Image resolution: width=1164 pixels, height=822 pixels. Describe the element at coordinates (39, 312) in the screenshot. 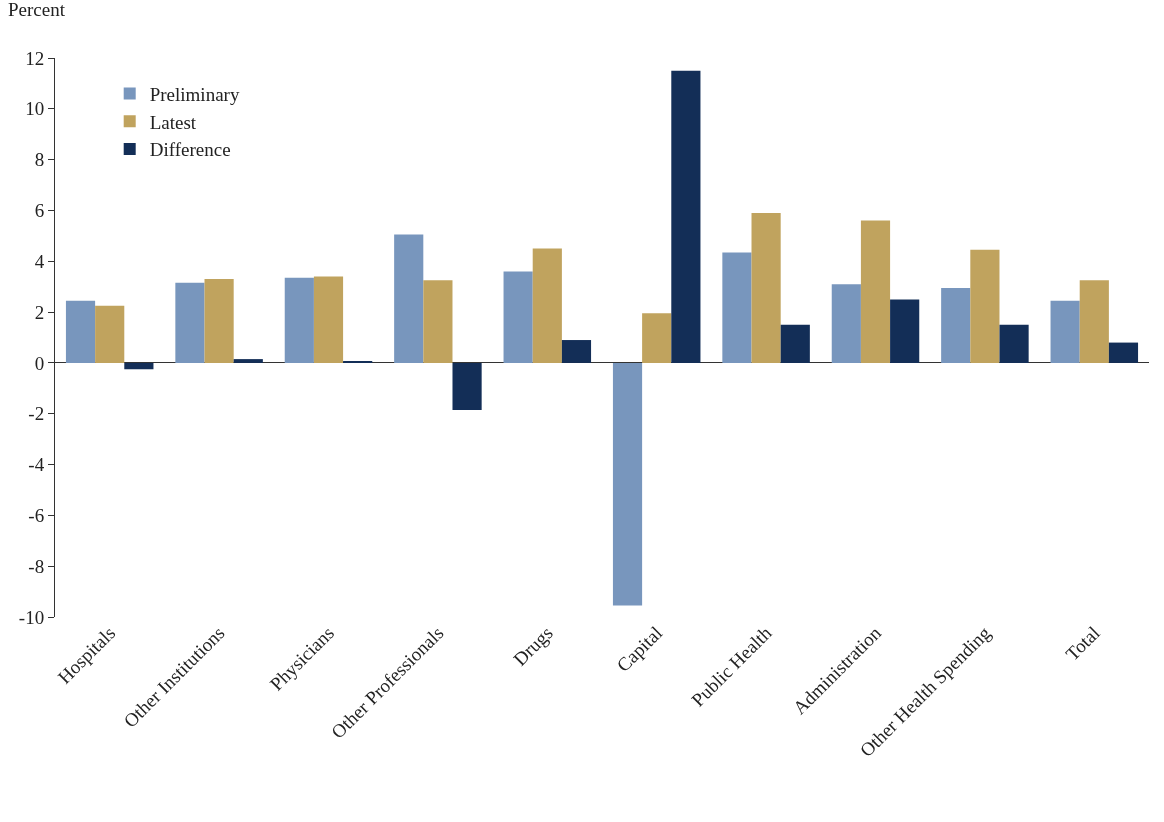

I see `y-tick-label: 2` at that location.